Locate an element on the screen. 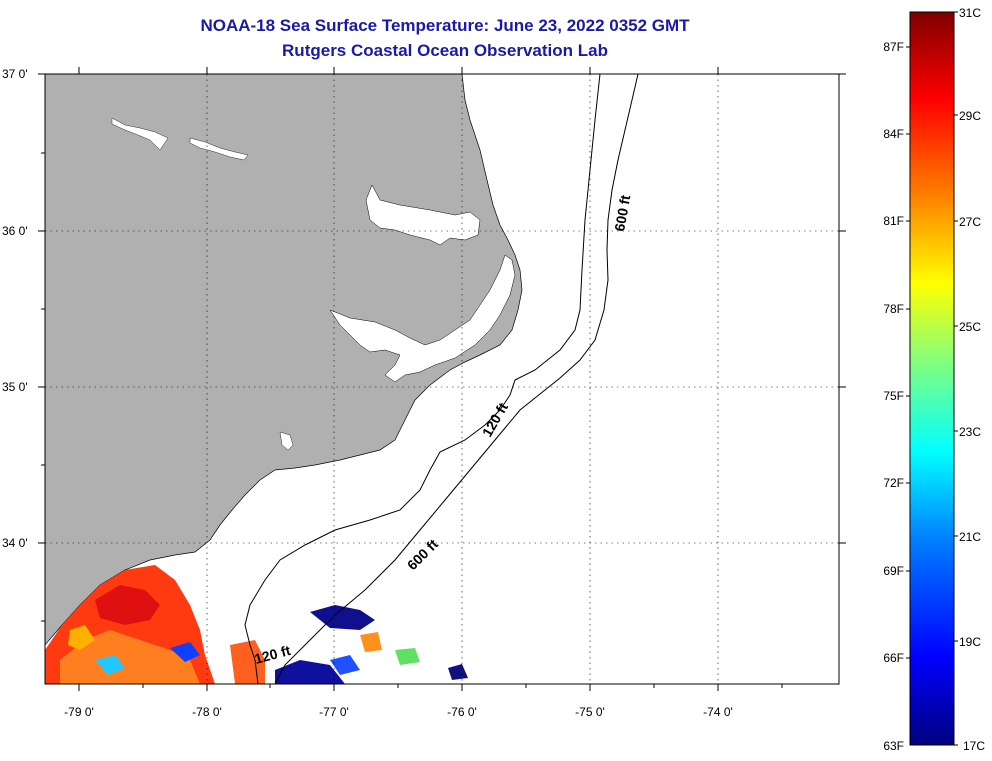  fahrenheit-label-72: 72F is located at coordinates (893, 483).